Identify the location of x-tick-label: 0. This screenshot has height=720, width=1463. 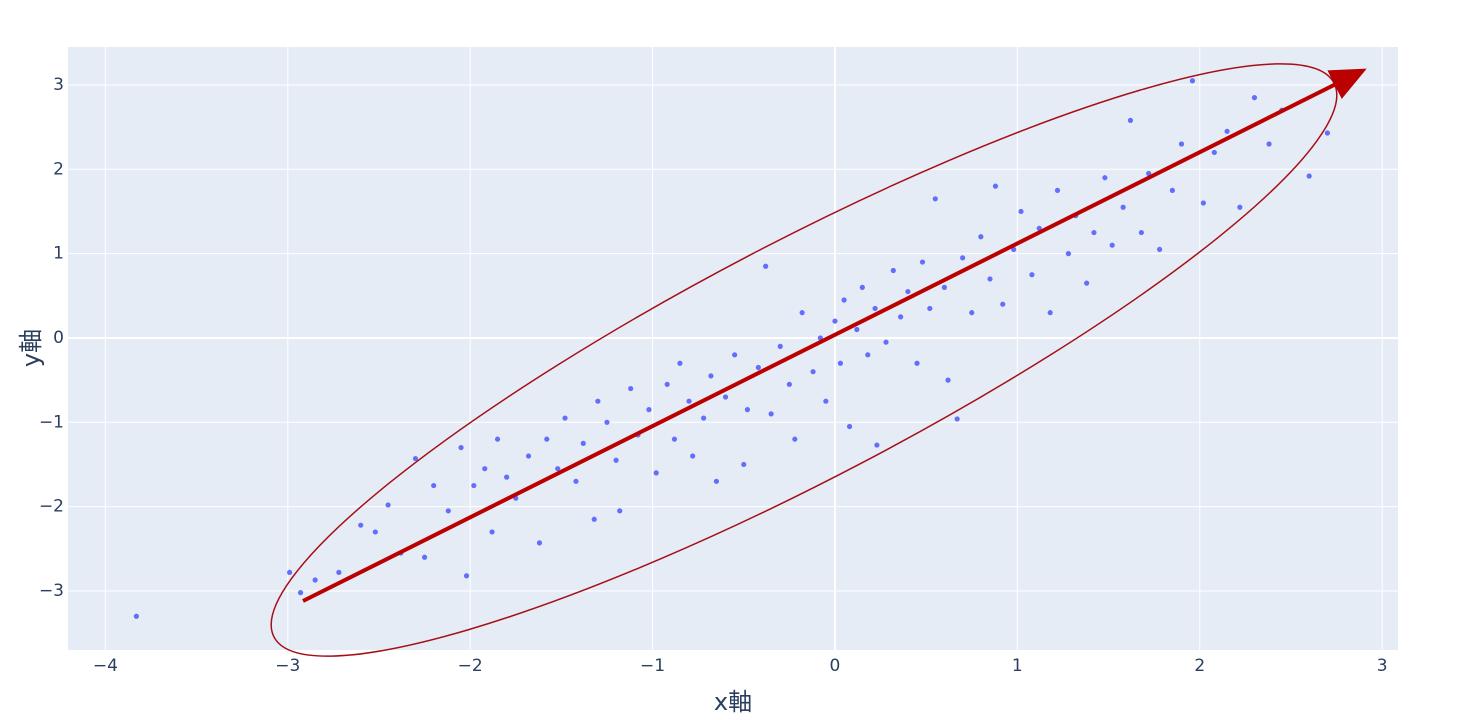
(835, 666).